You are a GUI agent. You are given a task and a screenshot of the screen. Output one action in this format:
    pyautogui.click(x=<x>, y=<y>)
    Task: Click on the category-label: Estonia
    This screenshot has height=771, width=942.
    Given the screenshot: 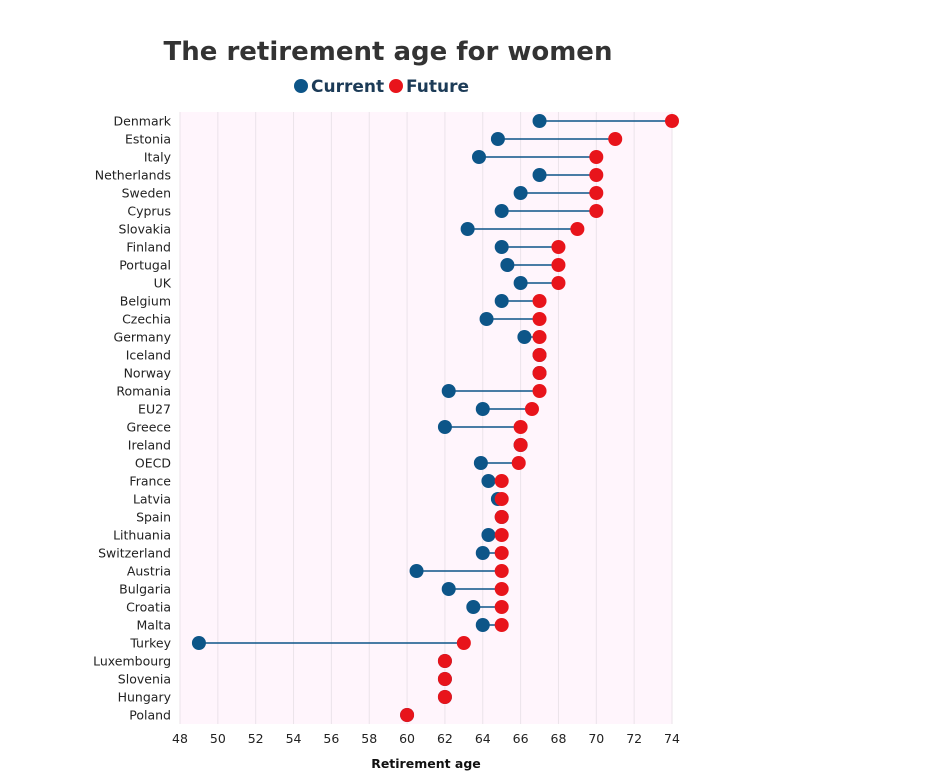 What is the action you would take?
    pyautogui.click(x=148, y=139)
    